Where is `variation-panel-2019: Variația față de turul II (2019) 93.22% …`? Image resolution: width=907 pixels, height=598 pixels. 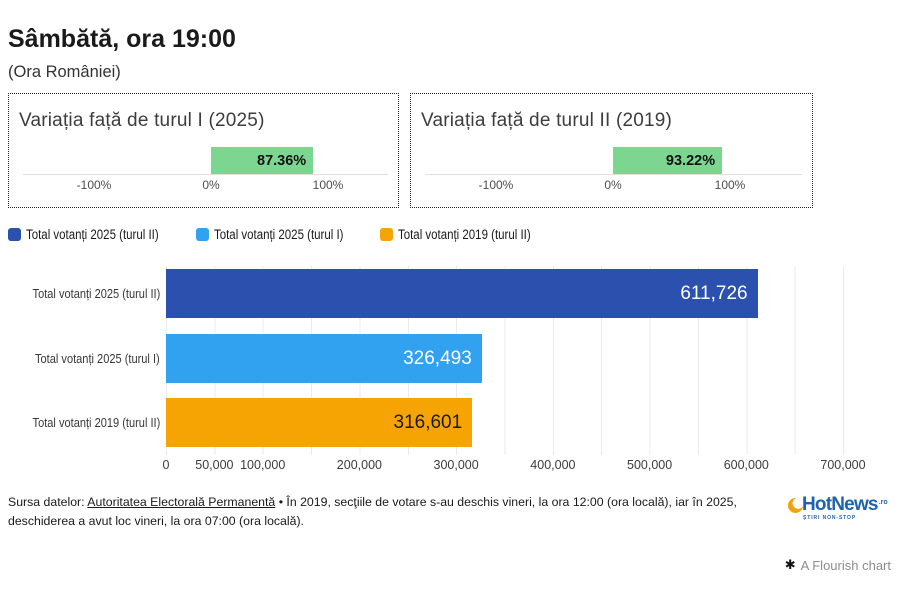 variation-panel-2019: Variația față de turul II (2019) 93.22% … is located at coordinates (611, 150).